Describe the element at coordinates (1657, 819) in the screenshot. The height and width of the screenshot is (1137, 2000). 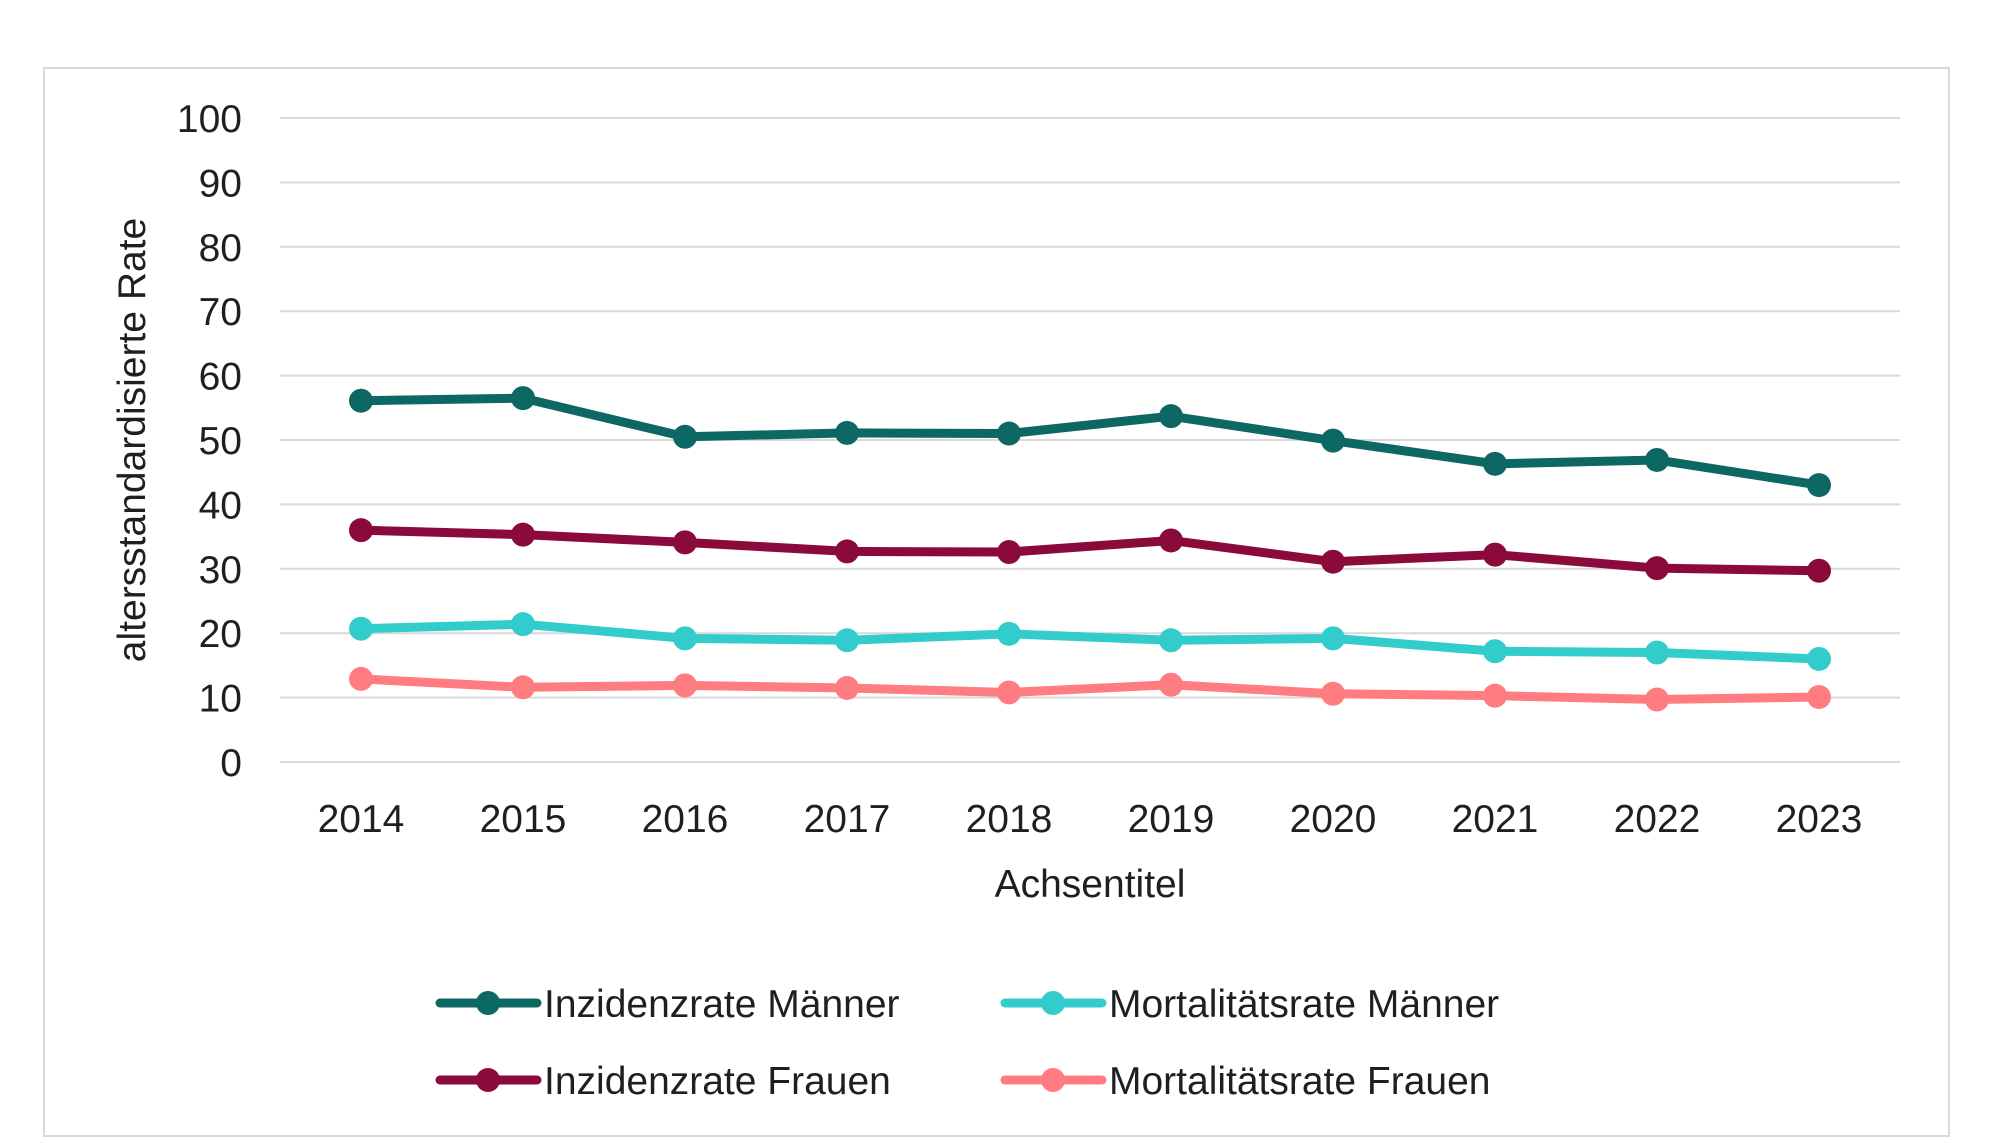
I see `x-tick-label: 2022` at that location.